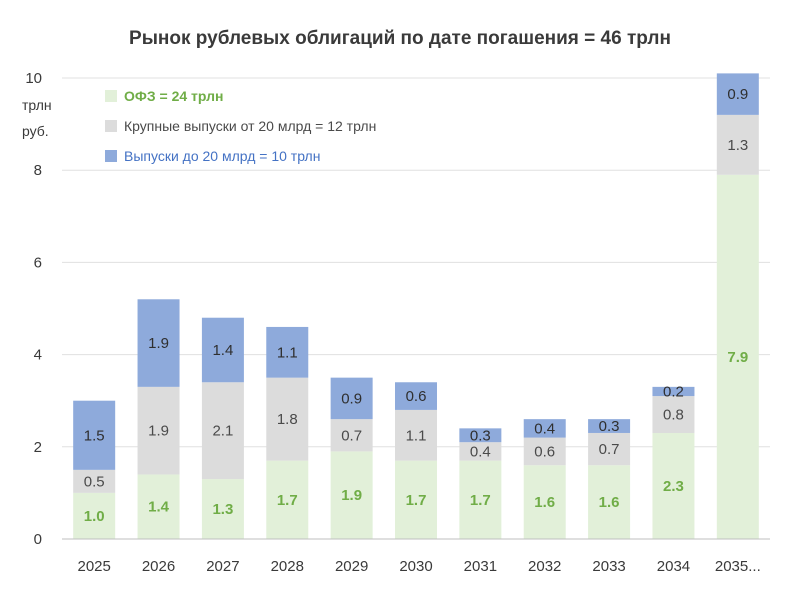 This screenshot has width=800, height=600. Describe the element at coordinates (38, 355) in the screenshot. I see `y-tick-label: 4` at that location.